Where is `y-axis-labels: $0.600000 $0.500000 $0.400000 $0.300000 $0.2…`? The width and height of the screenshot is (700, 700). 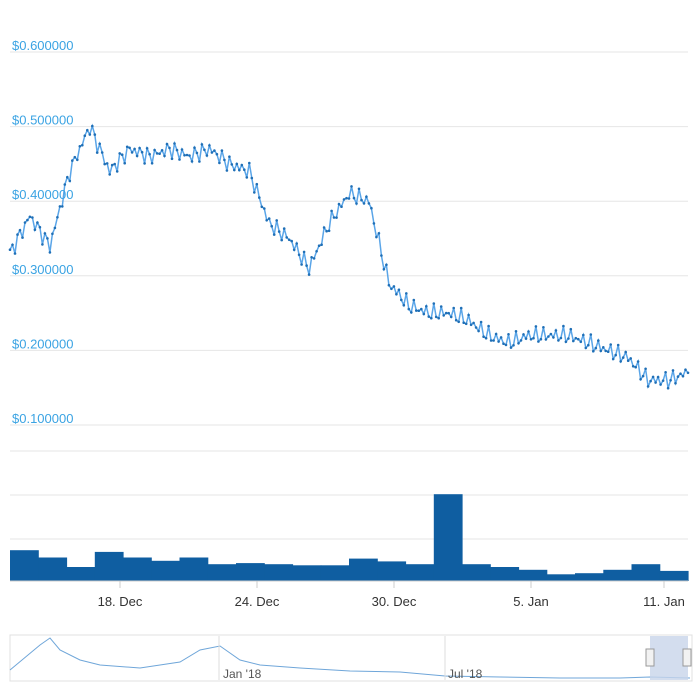
y-axis-labels: $0.600000 $0.500000 $0.400000 $0.300000 $0.2… is located at coordinates (42, 232).